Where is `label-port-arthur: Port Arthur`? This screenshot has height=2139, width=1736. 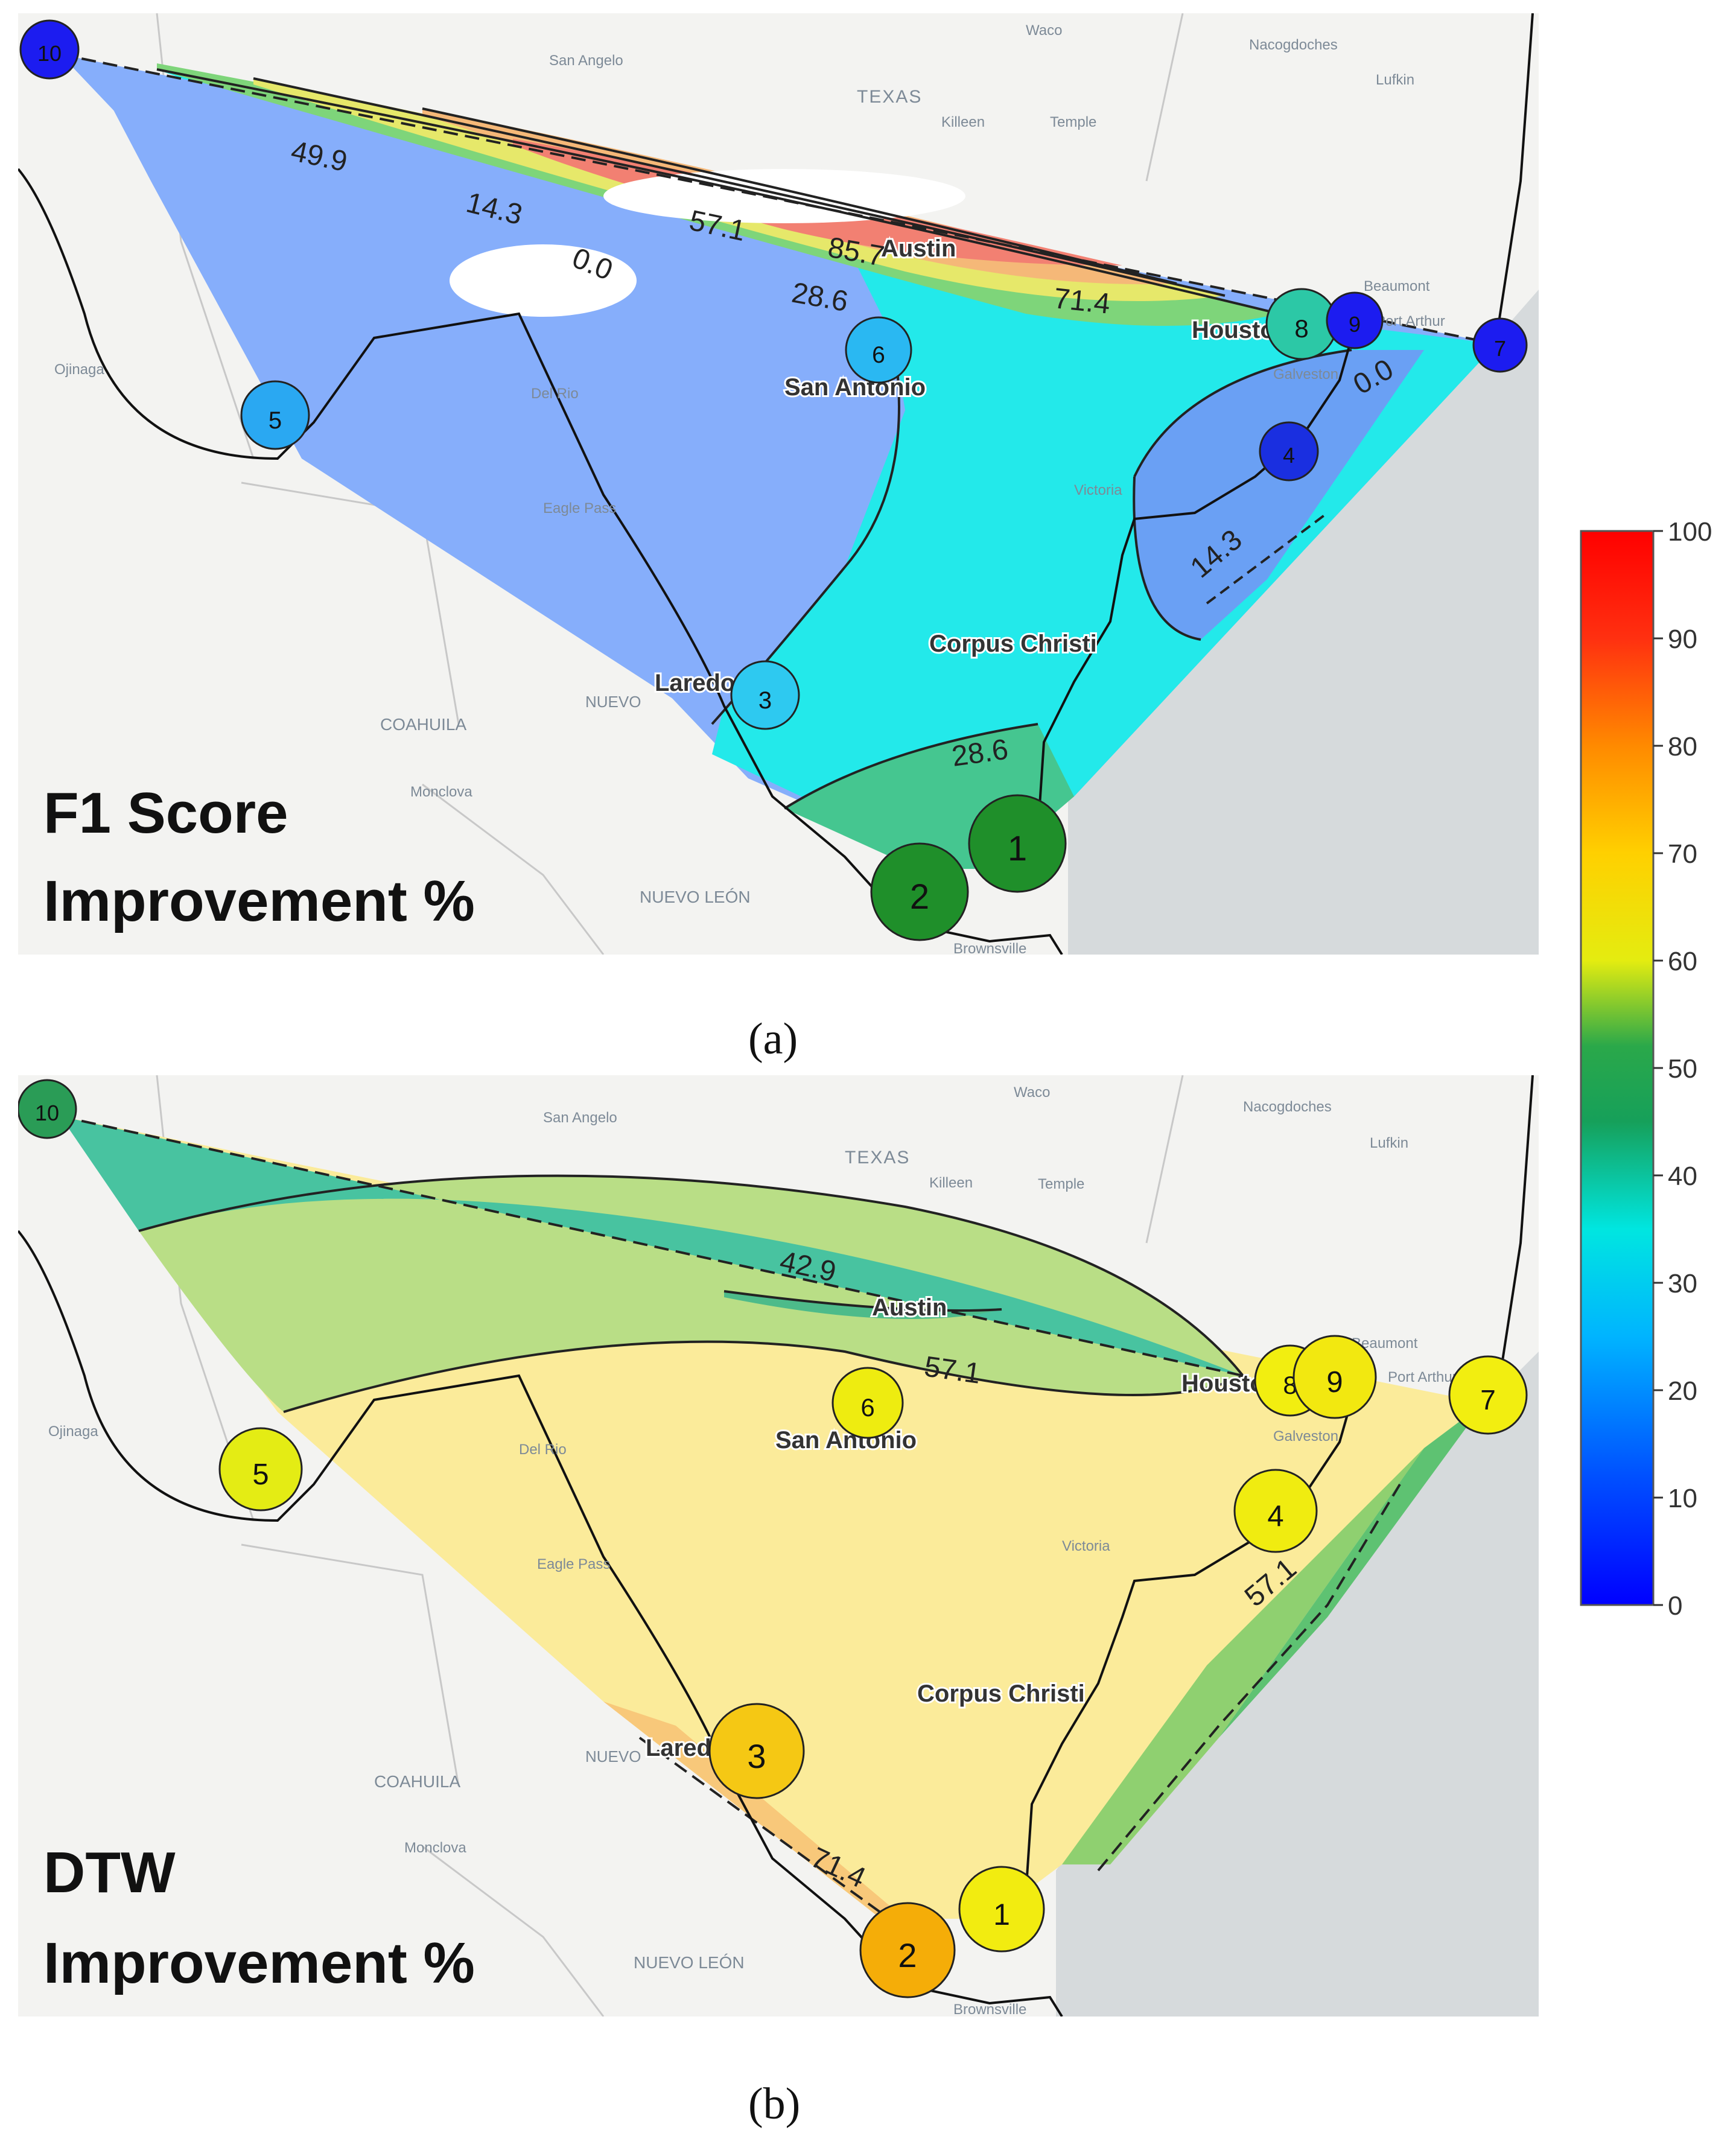 label-port-arthur: Port Arthur is located at coordinates (1423, 1377).